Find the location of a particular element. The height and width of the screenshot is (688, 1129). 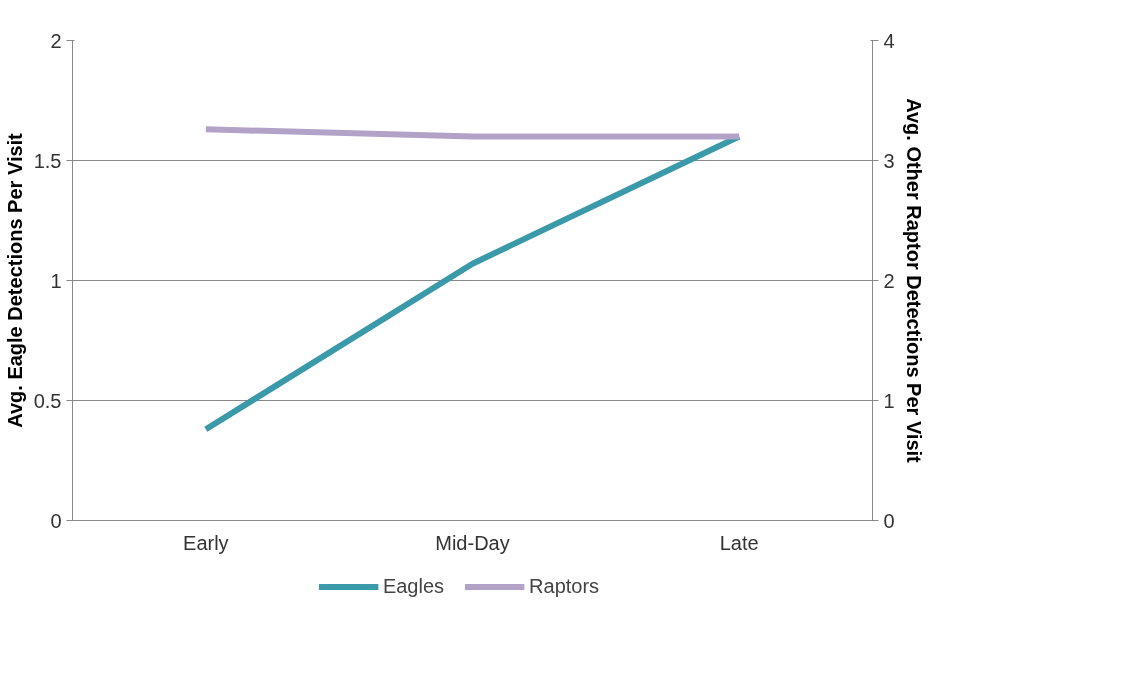

y-tick-label: 1 is located at coordinates (56, 280).